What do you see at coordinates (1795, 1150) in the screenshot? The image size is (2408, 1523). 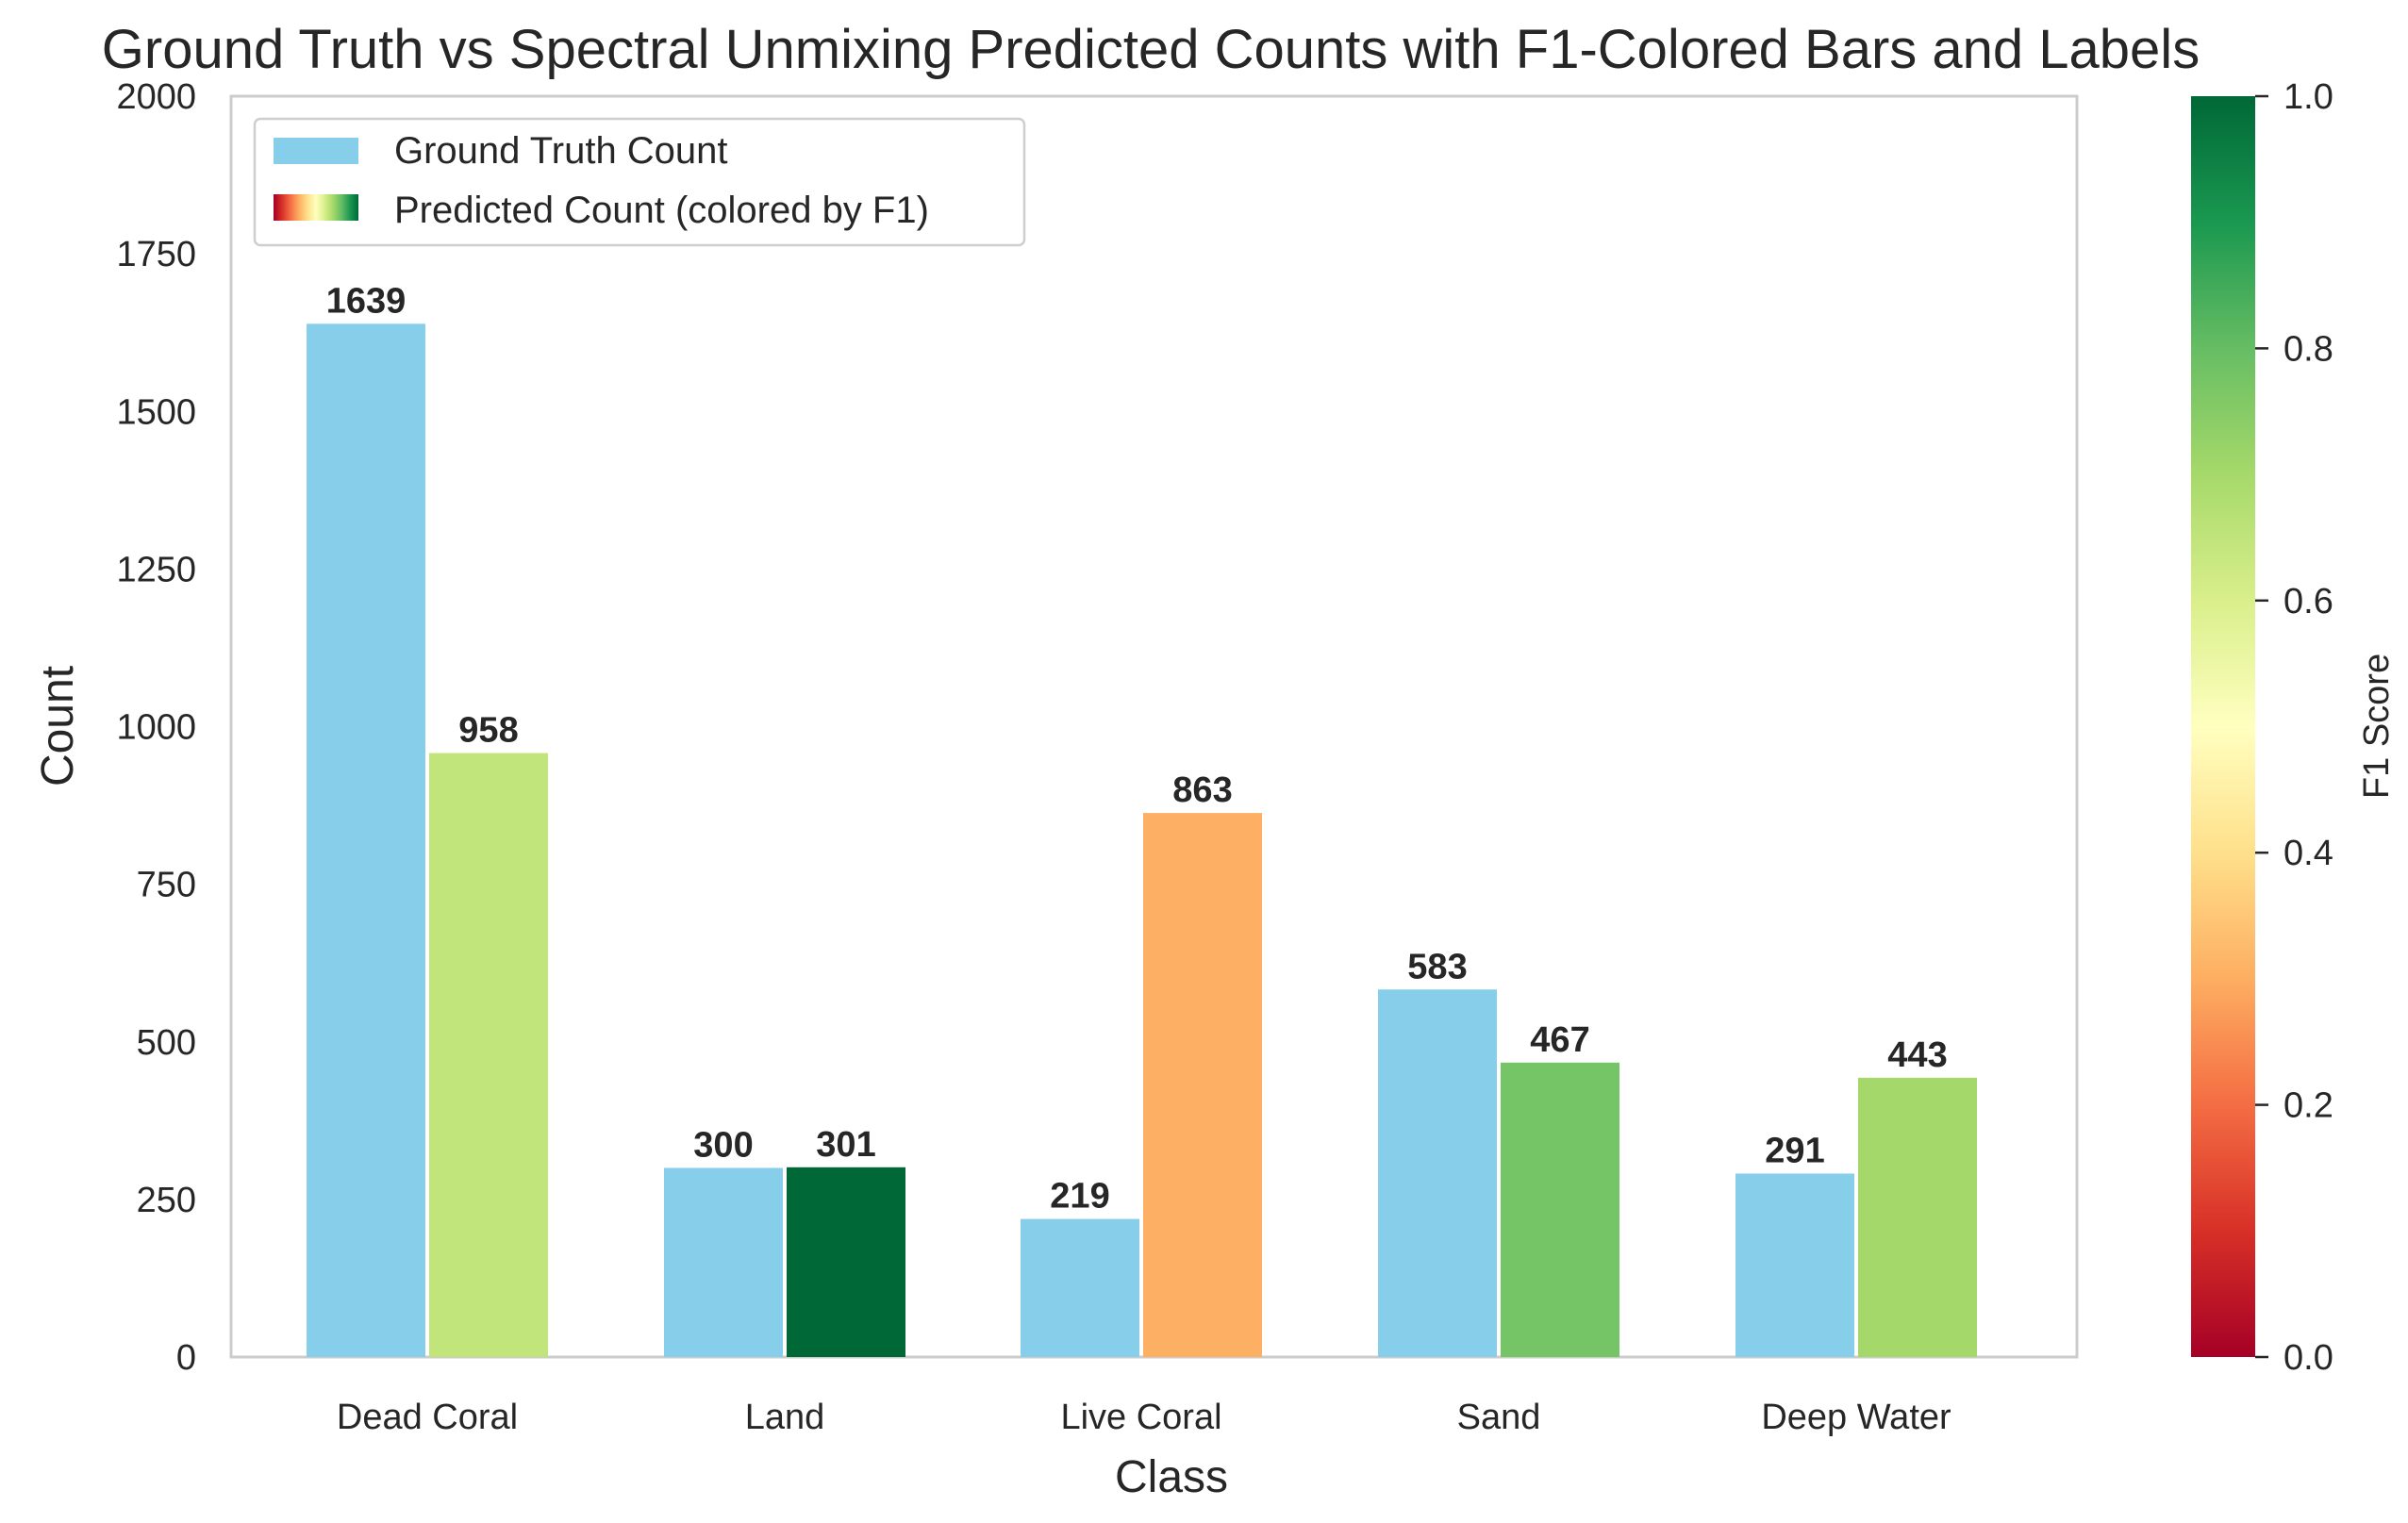 I see `bar-label-ground-truth-deep-water: 291` at bounding box center [1795, 1150].